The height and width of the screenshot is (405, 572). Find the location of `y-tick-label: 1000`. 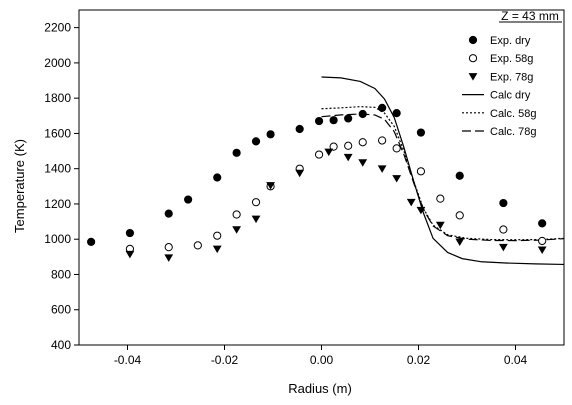

y-tick-label: 1000 is located at coordinates (57, 239).